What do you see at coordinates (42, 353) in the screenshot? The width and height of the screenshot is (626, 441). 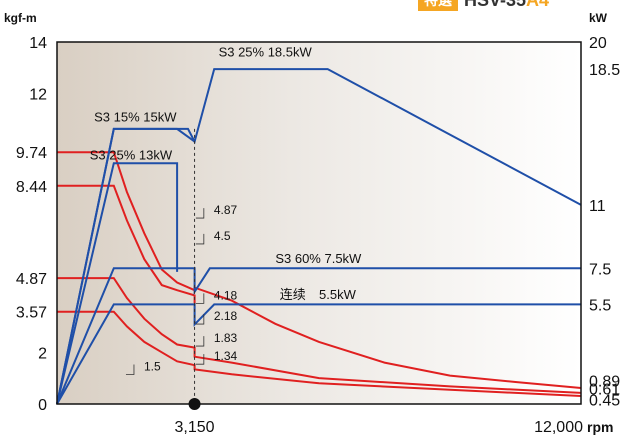 I see `left-tick-2: 2` at bounding box center [42, 353].